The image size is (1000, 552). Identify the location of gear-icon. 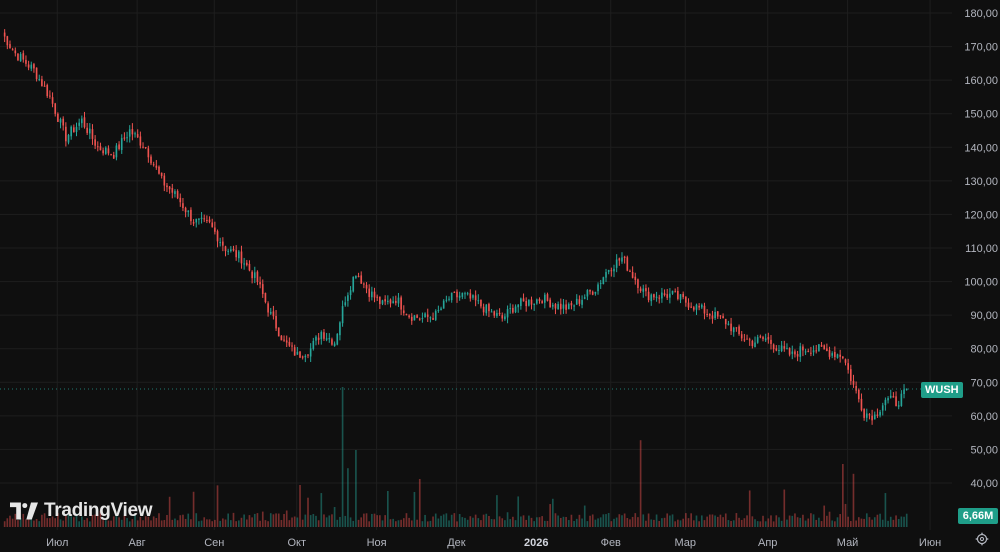
(982, 539).